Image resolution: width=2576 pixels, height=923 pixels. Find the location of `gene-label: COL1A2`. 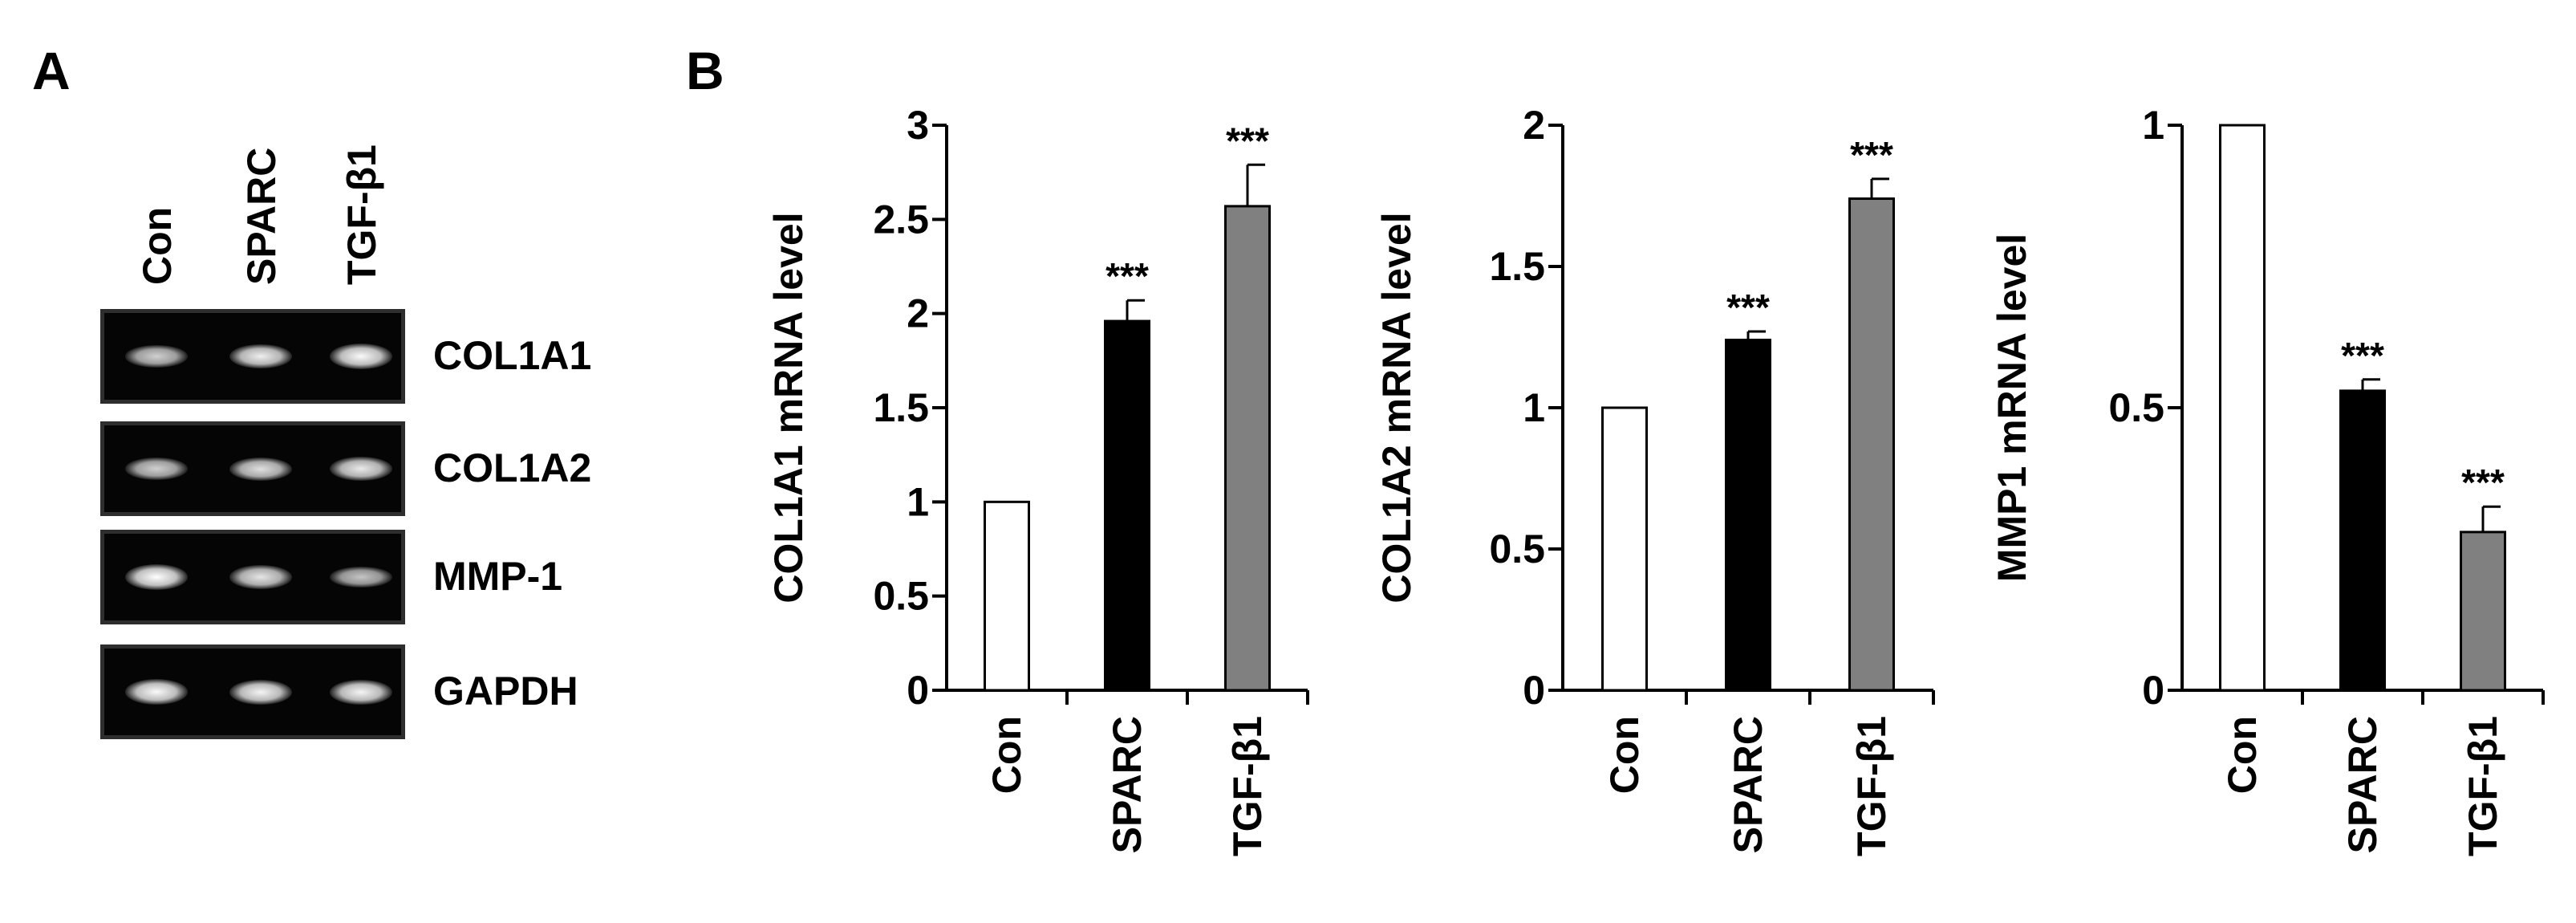

gene-label: COL1A2 is located at coordinates (512, 467).